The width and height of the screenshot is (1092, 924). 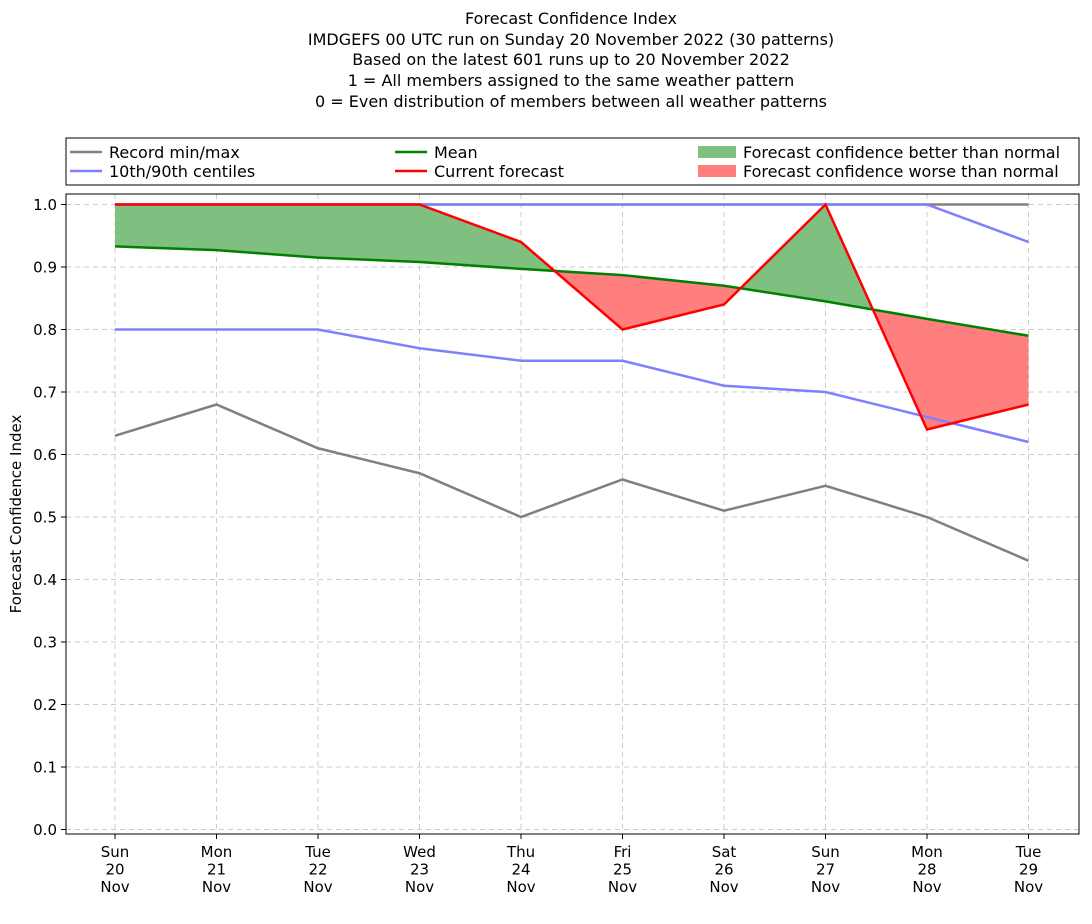 What do you see at coordinates (45, 705) in the screenshot?
I see `y-tick-label: 0.2` at bounding box center [45, 705].